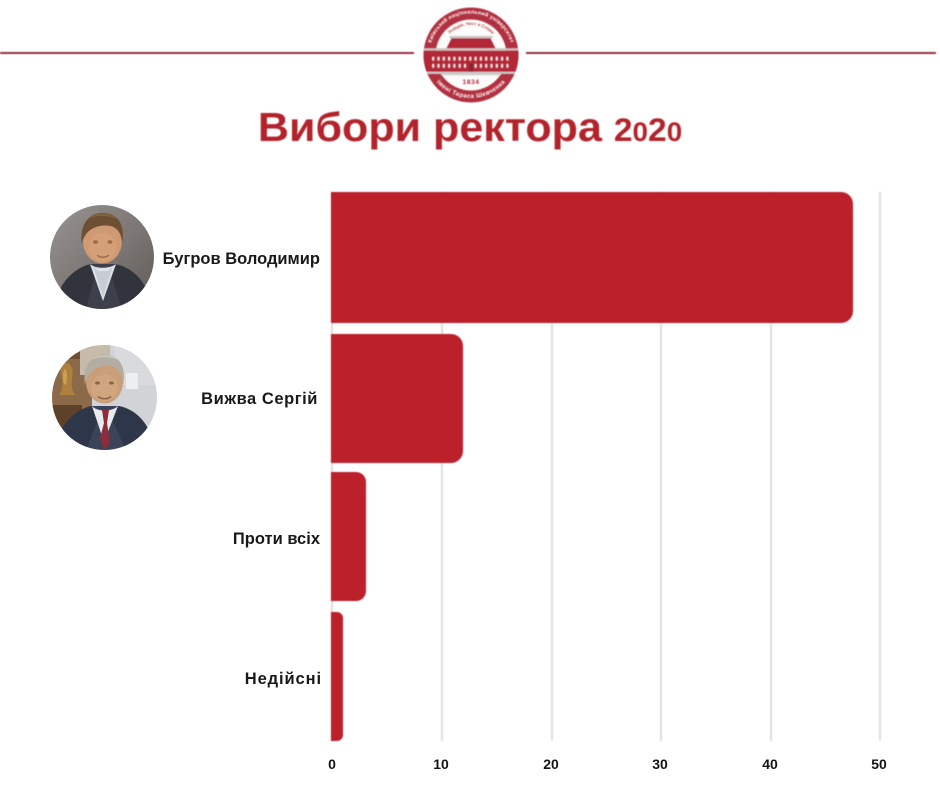 Image resolution: width=940 pixels, height=788 pixels. I want to click on svg-text: 1834, so click(470, 82).